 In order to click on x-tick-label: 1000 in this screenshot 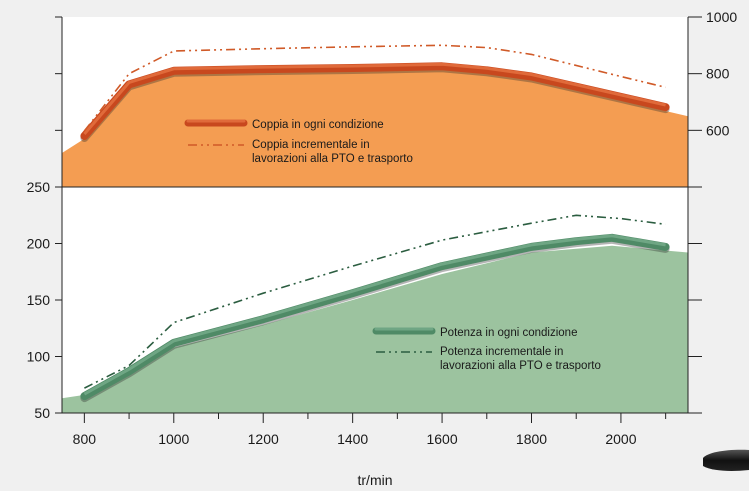, I will do `click(173, 439)`.